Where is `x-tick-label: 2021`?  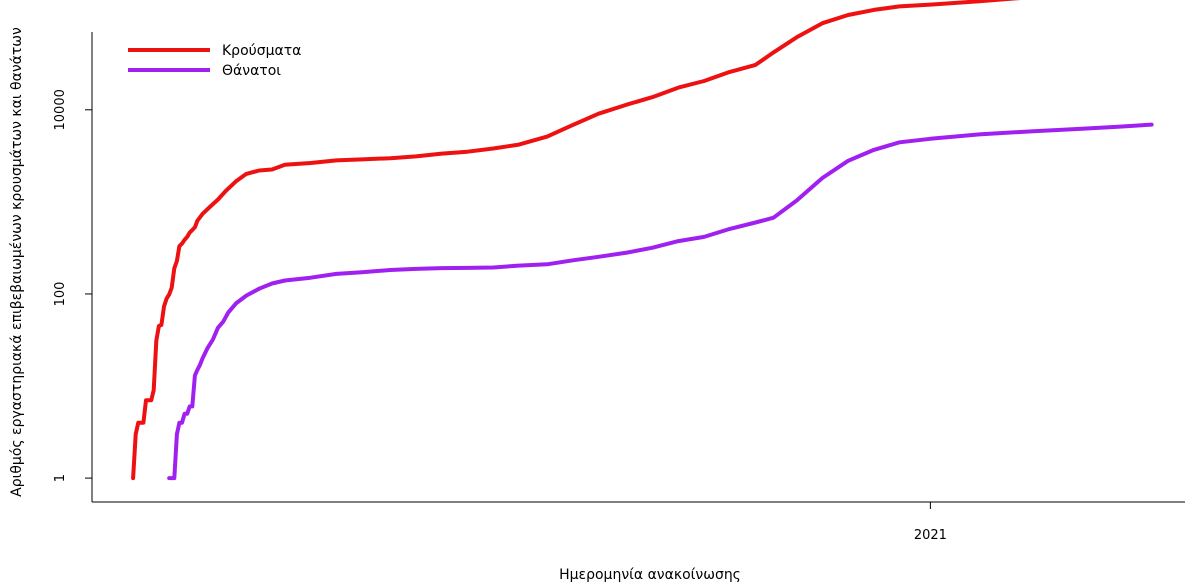 x-tick-label: 2021 is located at coordinates (930, 535).